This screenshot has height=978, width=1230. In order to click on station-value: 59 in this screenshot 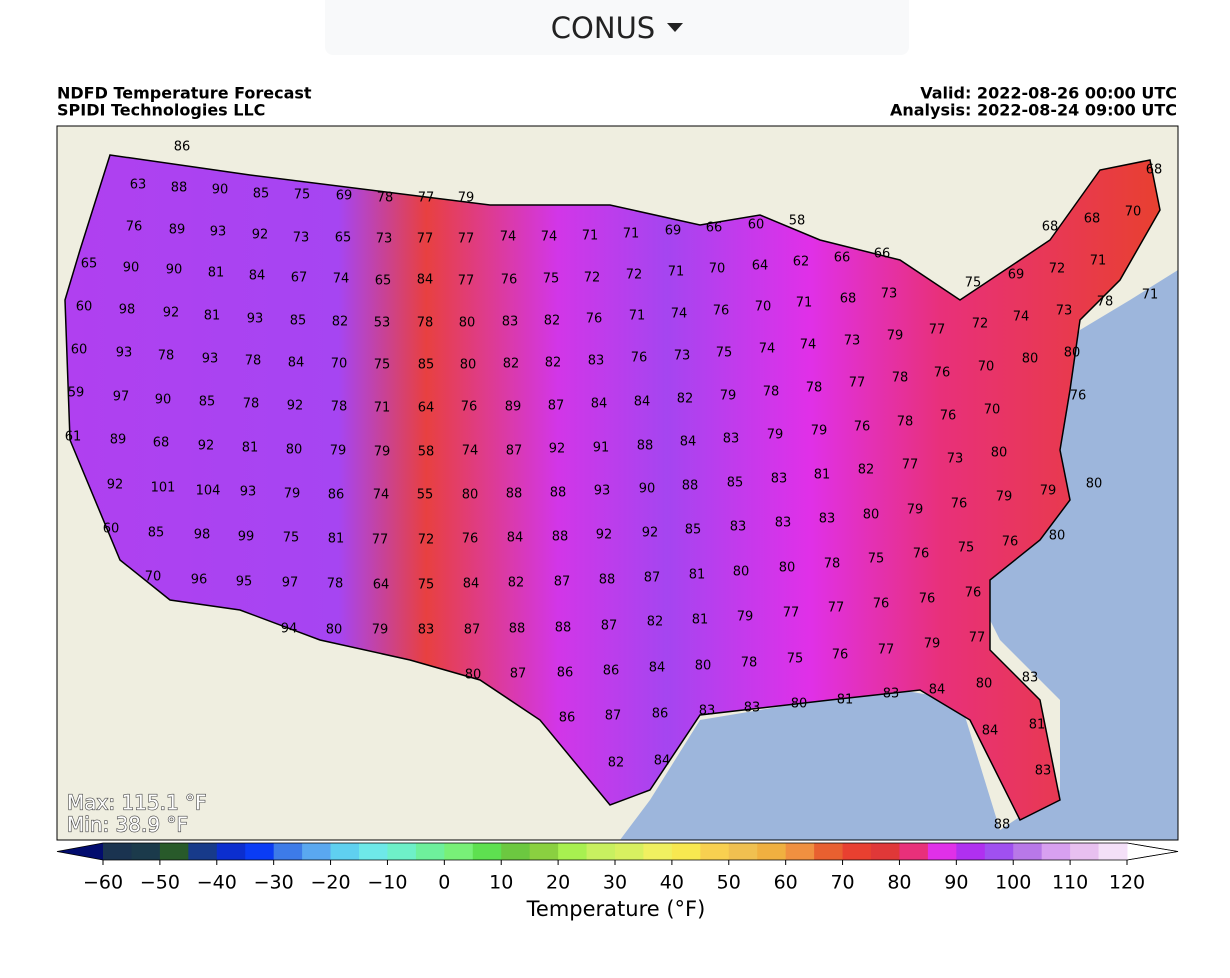, I will do `click(76, 393)`.